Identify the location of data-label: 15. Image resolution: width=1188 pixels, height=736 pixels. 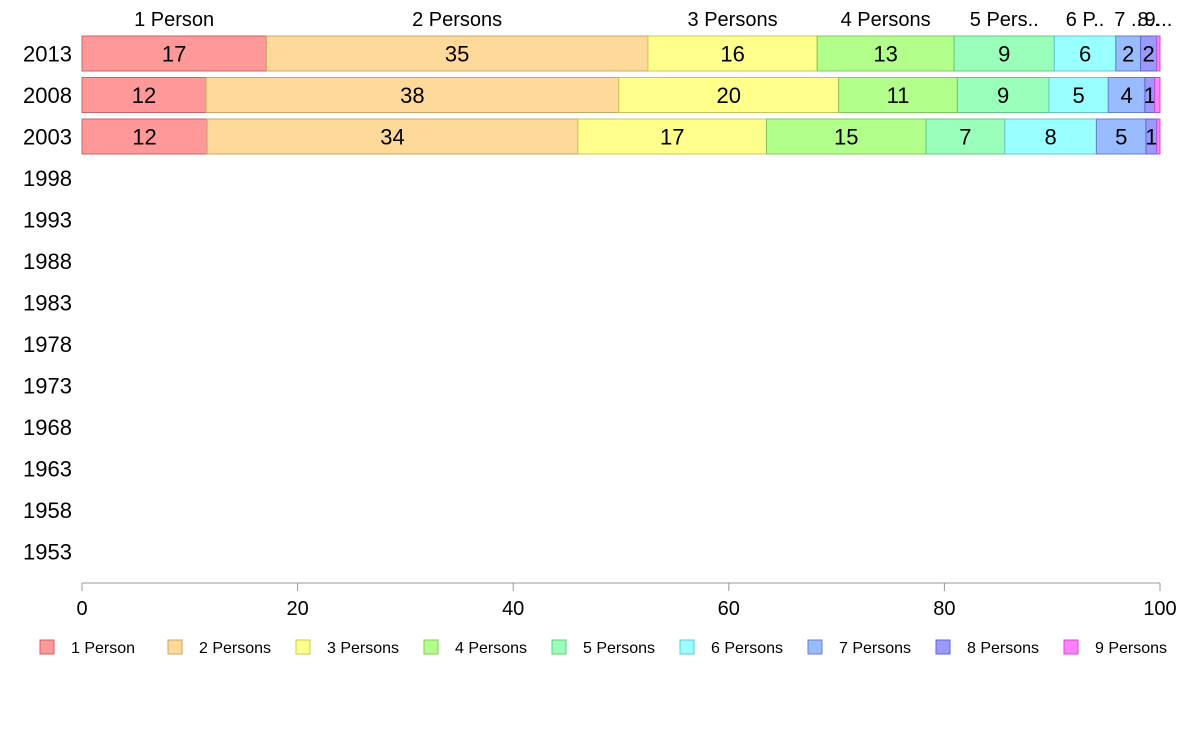
(846, 137).